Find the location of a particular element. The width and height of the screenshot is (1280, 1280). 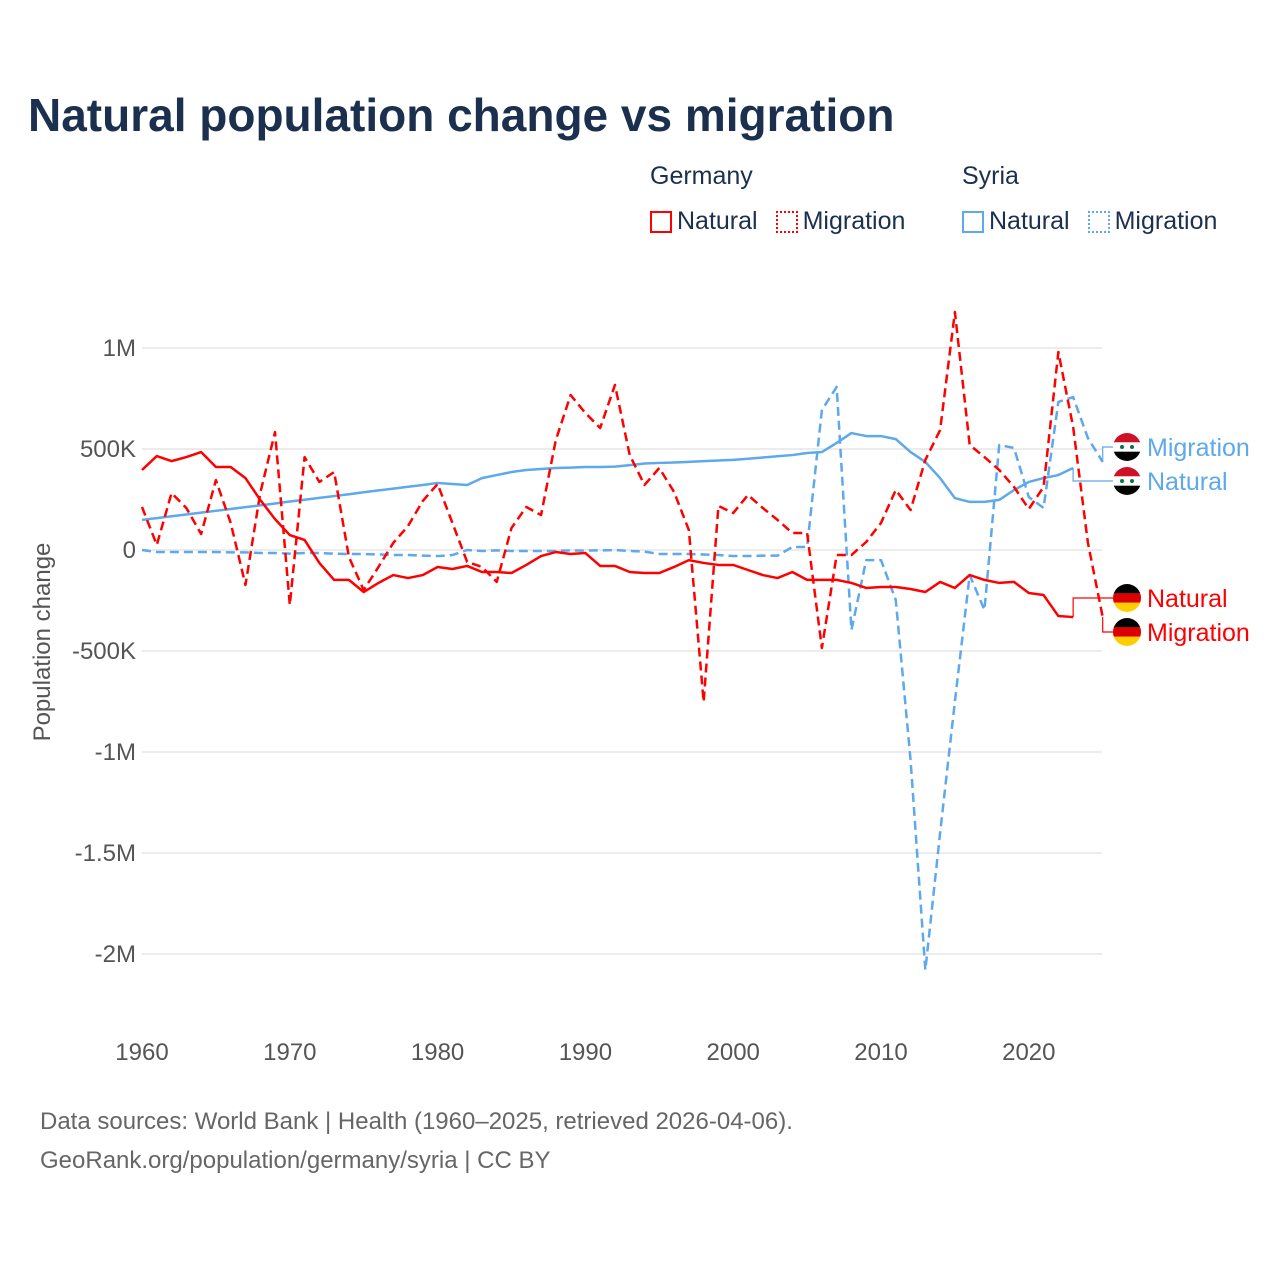

x-tick-label: 2010 is located at coordinates (880, 1052).